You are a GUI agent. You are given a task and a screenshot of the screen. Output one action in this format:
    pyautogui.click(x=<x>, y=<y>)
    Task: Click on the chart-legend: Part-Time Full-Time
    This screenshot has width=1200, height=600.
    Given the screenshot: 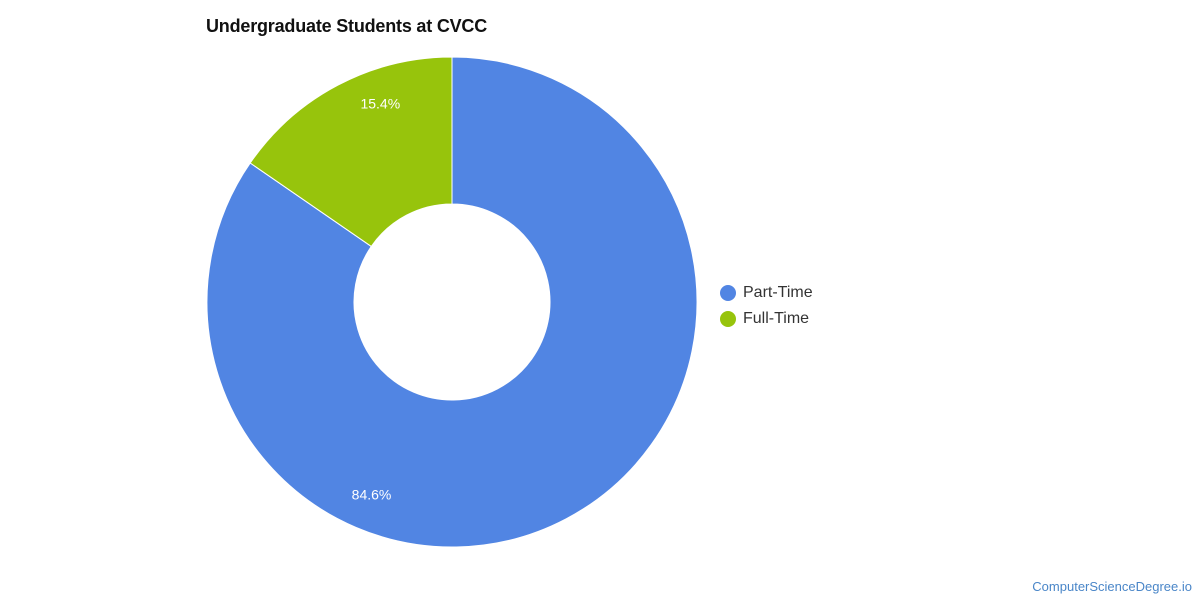 What is the action you would take?
    pyautogui.click(x=766, y=306)
    